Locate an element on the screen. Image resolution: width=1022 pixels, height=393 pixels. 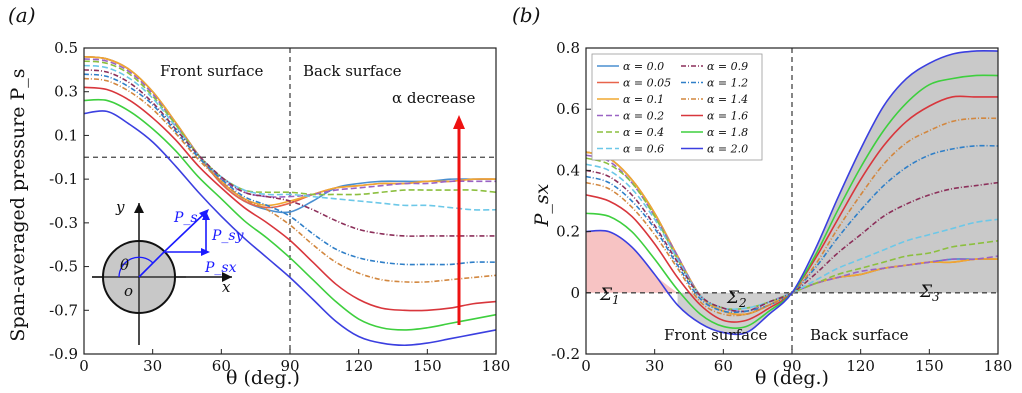
chart-a-ytick-label: -0.1 is located at coordinates (63, 179).